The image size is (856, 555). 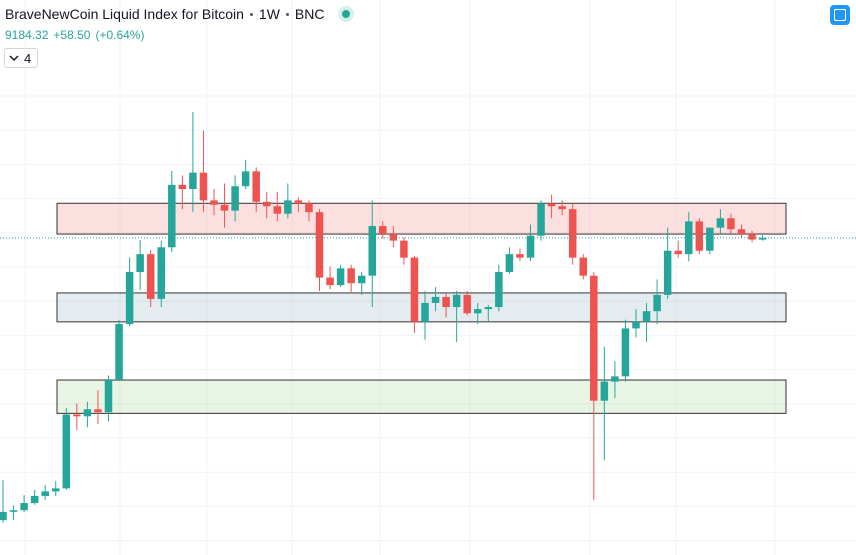 What do you see at coordinates (309, 14) in the screenshot?
I see `exchange: BNC` at bounding box center [309, 14].